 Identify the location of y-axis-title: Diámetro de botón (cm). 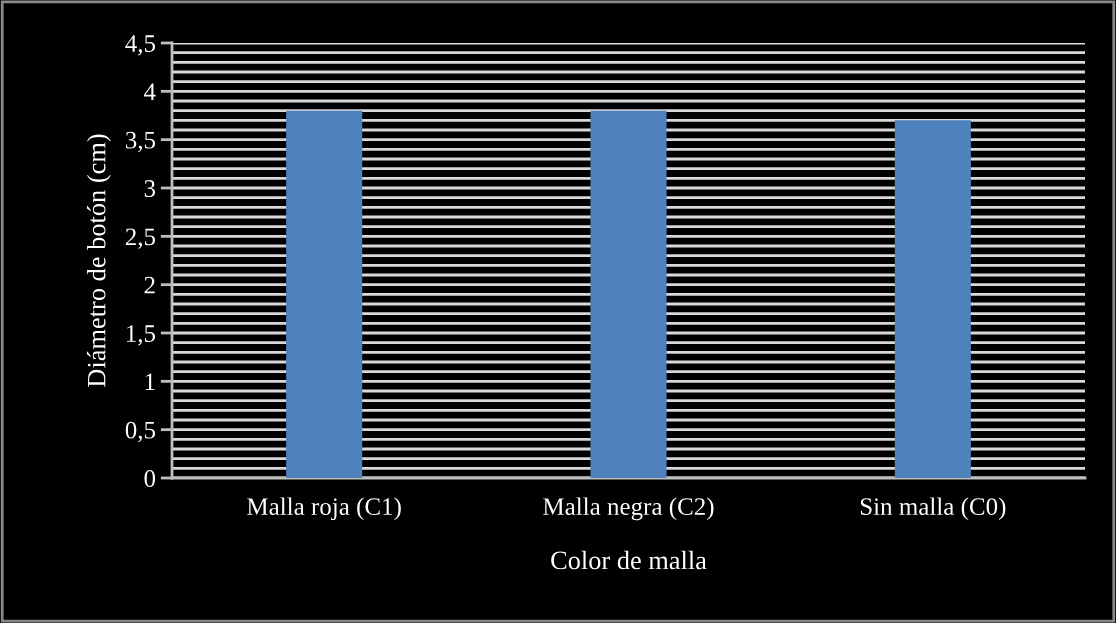
(98, 260).